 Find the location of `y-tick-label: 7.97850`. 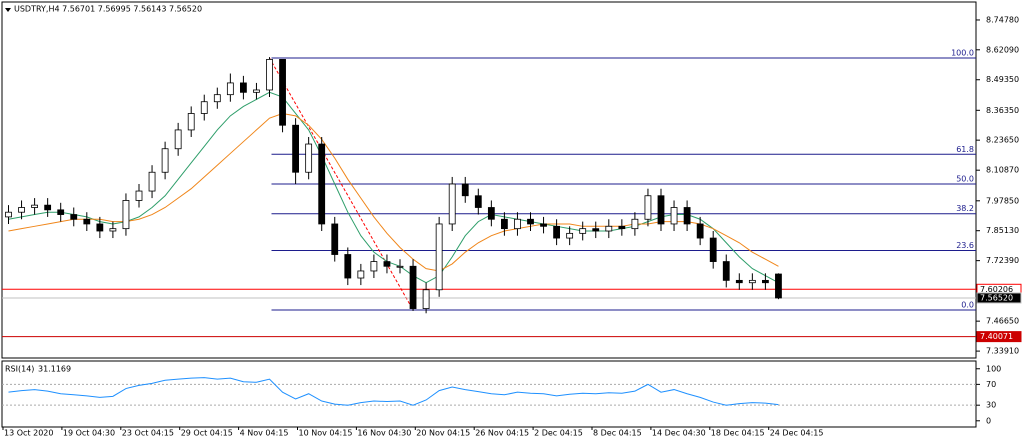

y-tick-label: 7.97850 is located at coordinates (1002, 200).